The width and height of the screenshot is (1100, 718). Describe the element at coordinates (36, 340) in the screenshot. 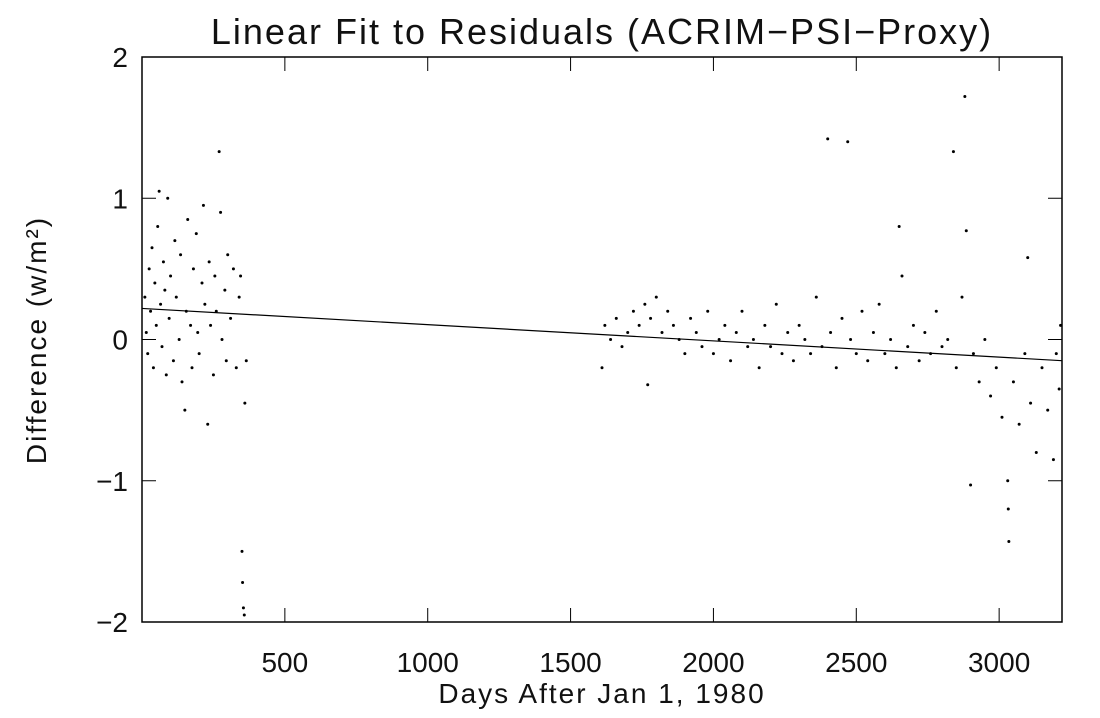

I see `y-axis-label: Difference (w/m²)` at that location.